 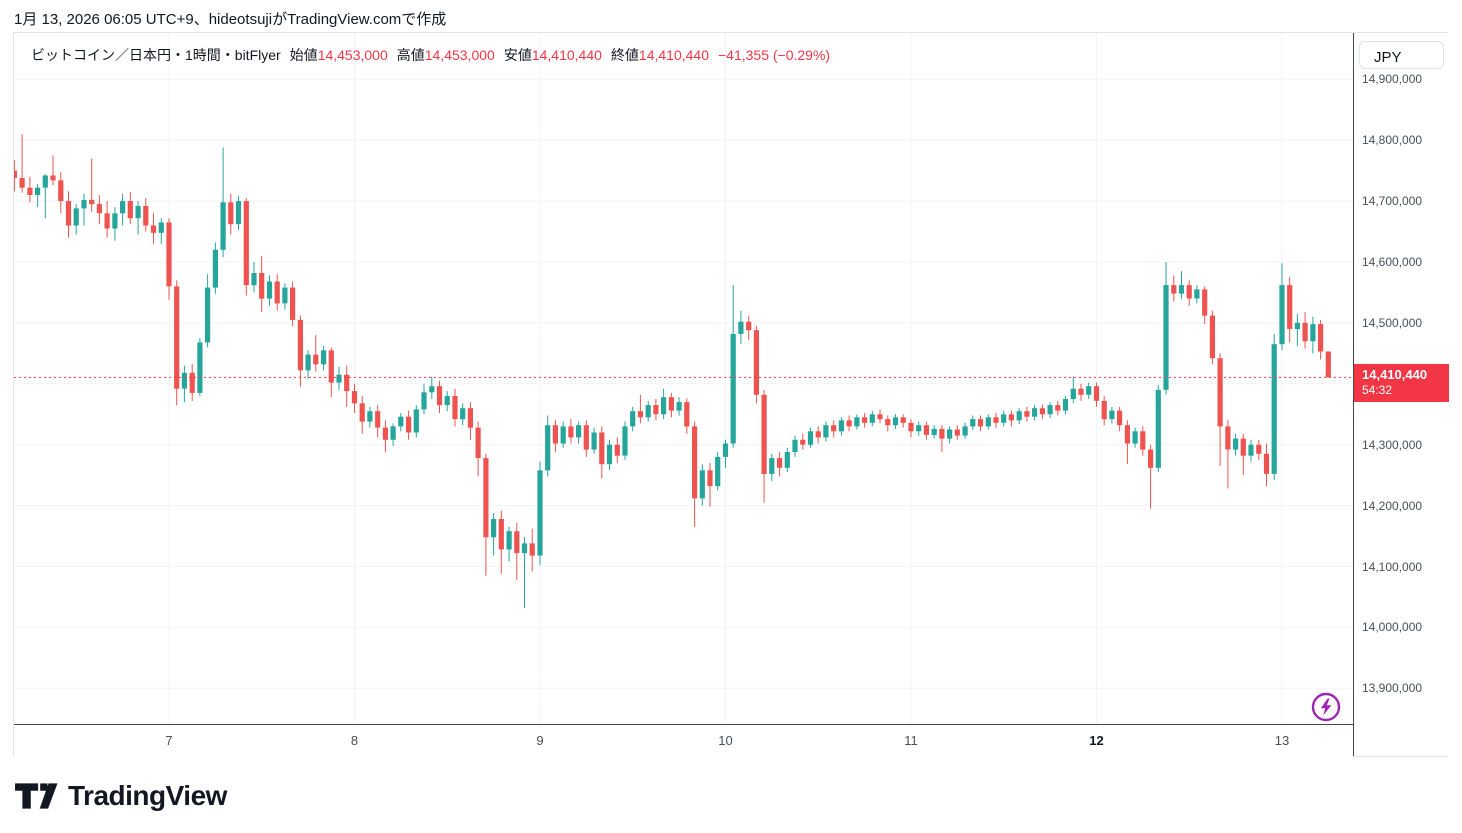 What do you see at coordinates (1392, 444) in the screenshot?
I see `price-tick-label: 14,300,000` at bounding box center [1392, 444].